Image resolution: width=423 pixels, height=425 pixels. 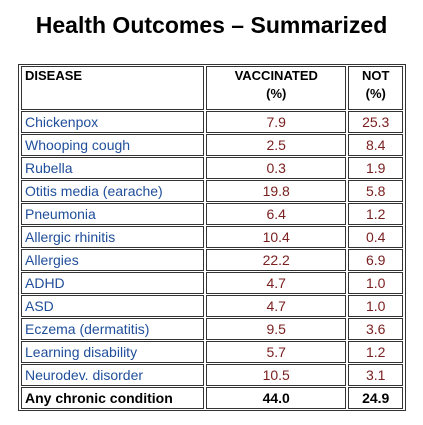 I want to click on value-cell: 5.8, so click(x=375, y=191).